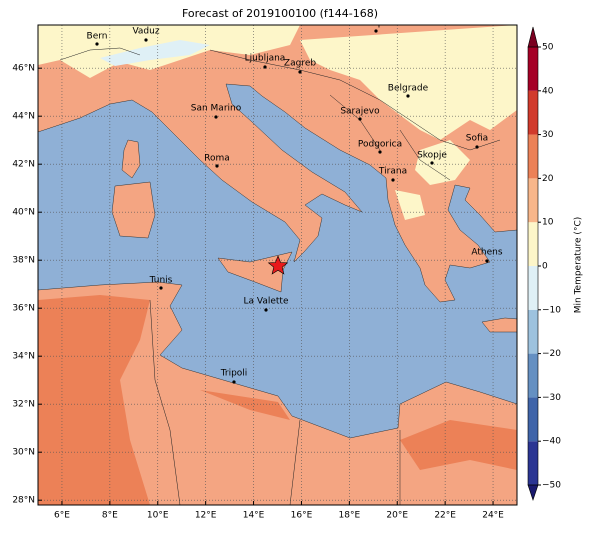  Describe the element at coordinates (23, 357) in the screenshot. I see `y-tick-label: 34°N` at that location.